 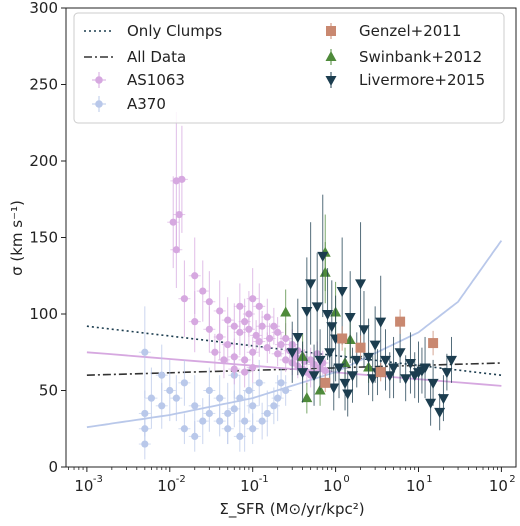 I want to click on x-axis-label: Σ_SFR (M⊙/yr/kpc²), so click(x=291, y=509).